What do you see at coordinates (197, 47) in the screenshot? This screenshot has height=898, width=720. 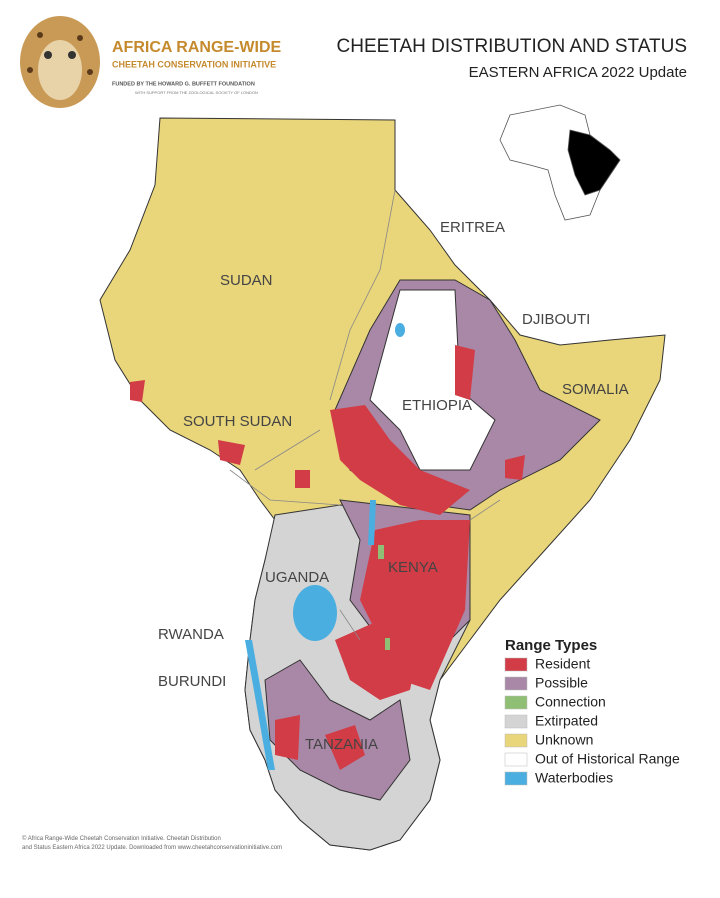 I see `logo-name: AFRICA RANGE-WIDE` at bounding box center [197, 47].